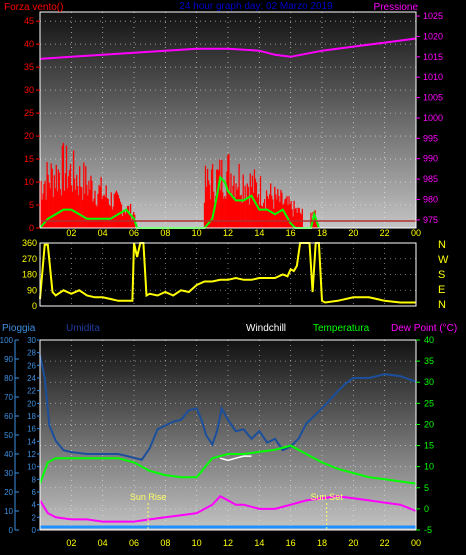  I want to click on pressure-tick-label: 1025, so click(433, 16).